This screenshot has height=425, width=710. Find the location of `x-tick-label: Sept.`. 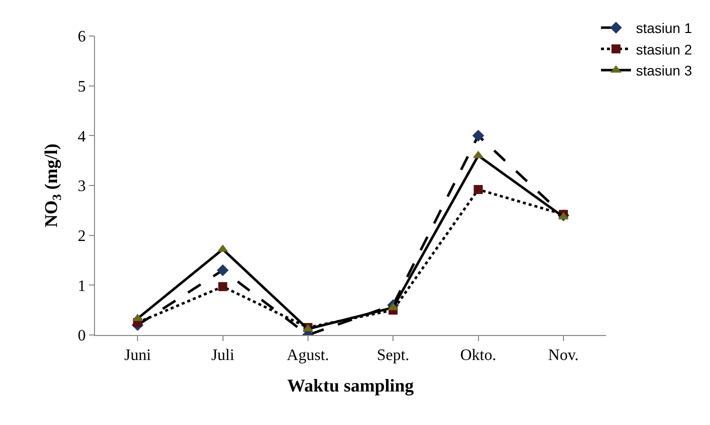

x-tick-label: Sept. is located at coordinates (393, 355).